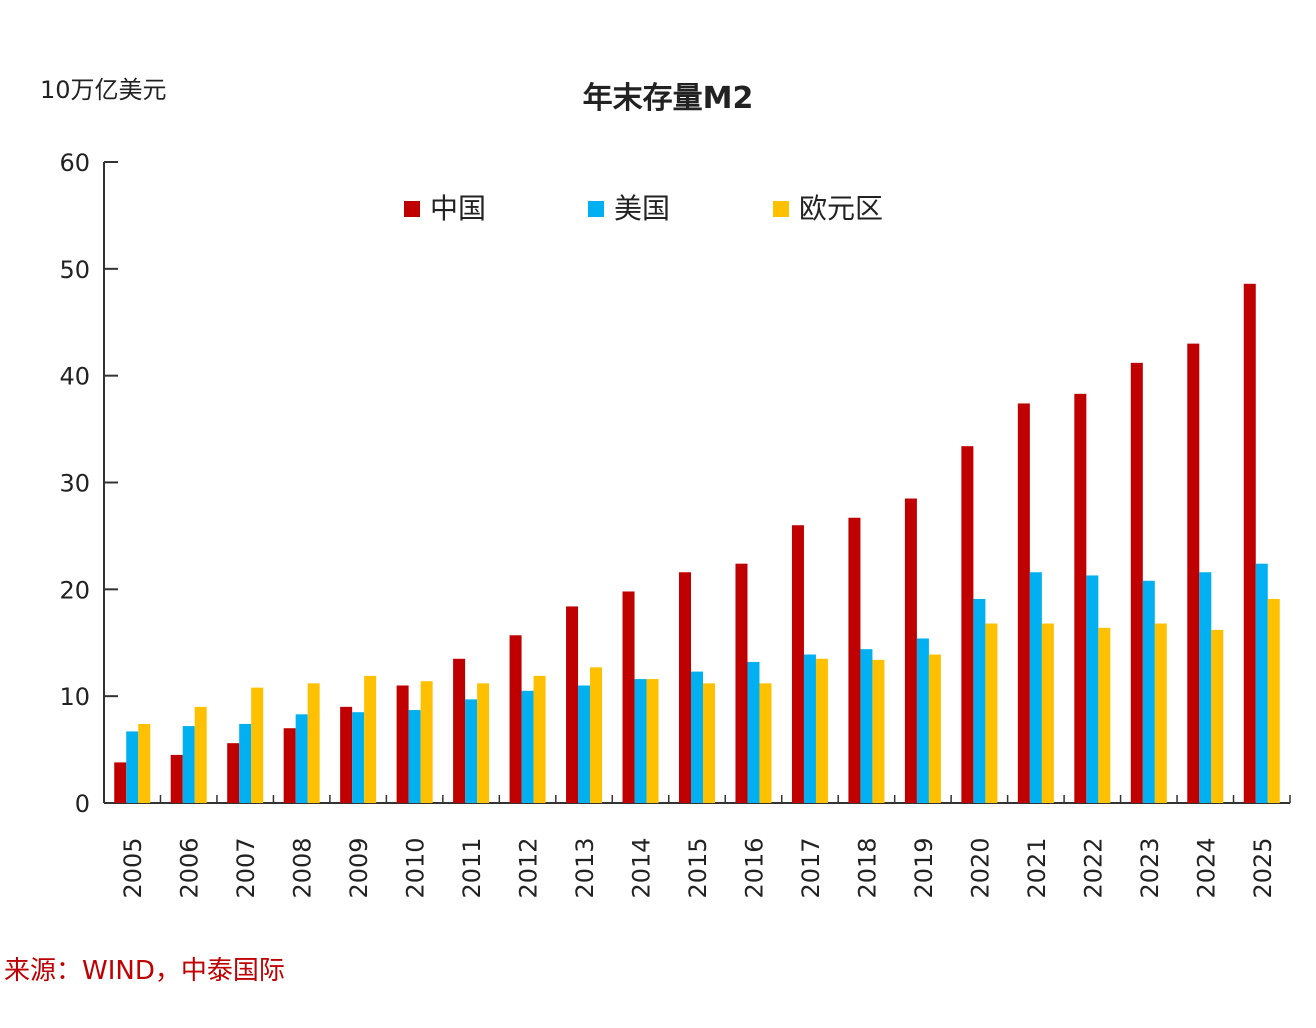  I want to click on legend-label-0: 中国, so click(458, 208).